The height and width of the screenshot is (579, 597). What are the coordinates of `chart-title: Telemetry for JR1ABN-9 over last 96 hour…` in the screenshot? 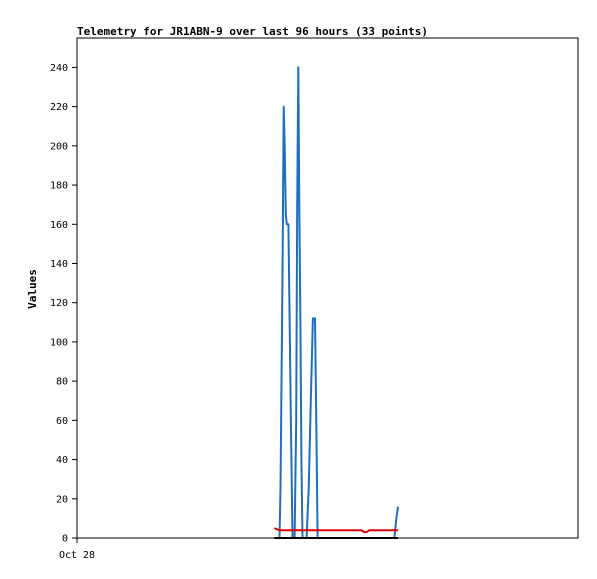 It's located at (252, 31).